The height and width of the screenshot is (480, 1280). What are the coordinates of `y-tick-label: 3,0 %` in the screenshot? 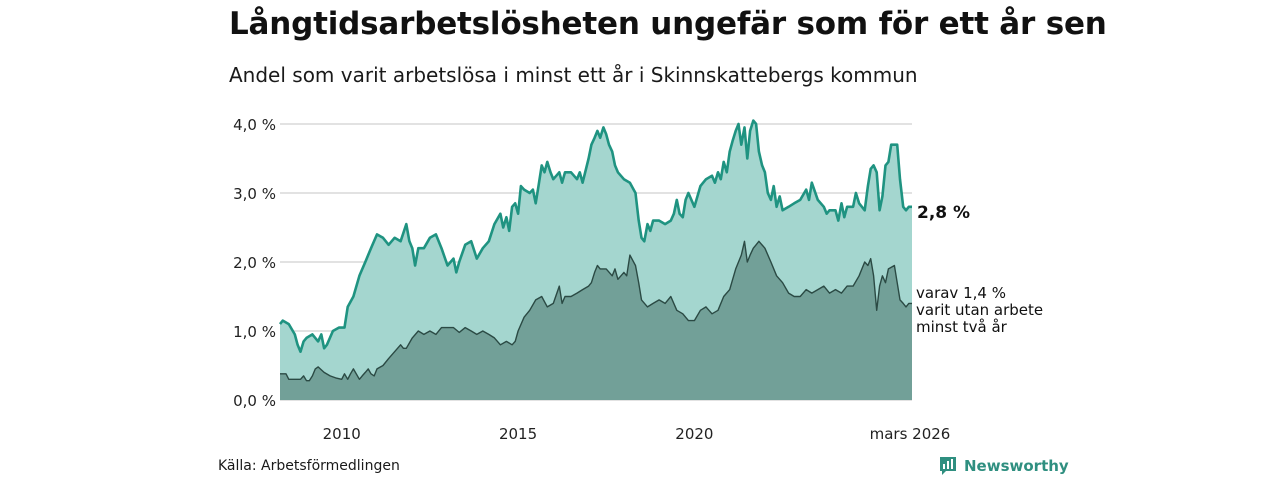 It's located at (254, 194).